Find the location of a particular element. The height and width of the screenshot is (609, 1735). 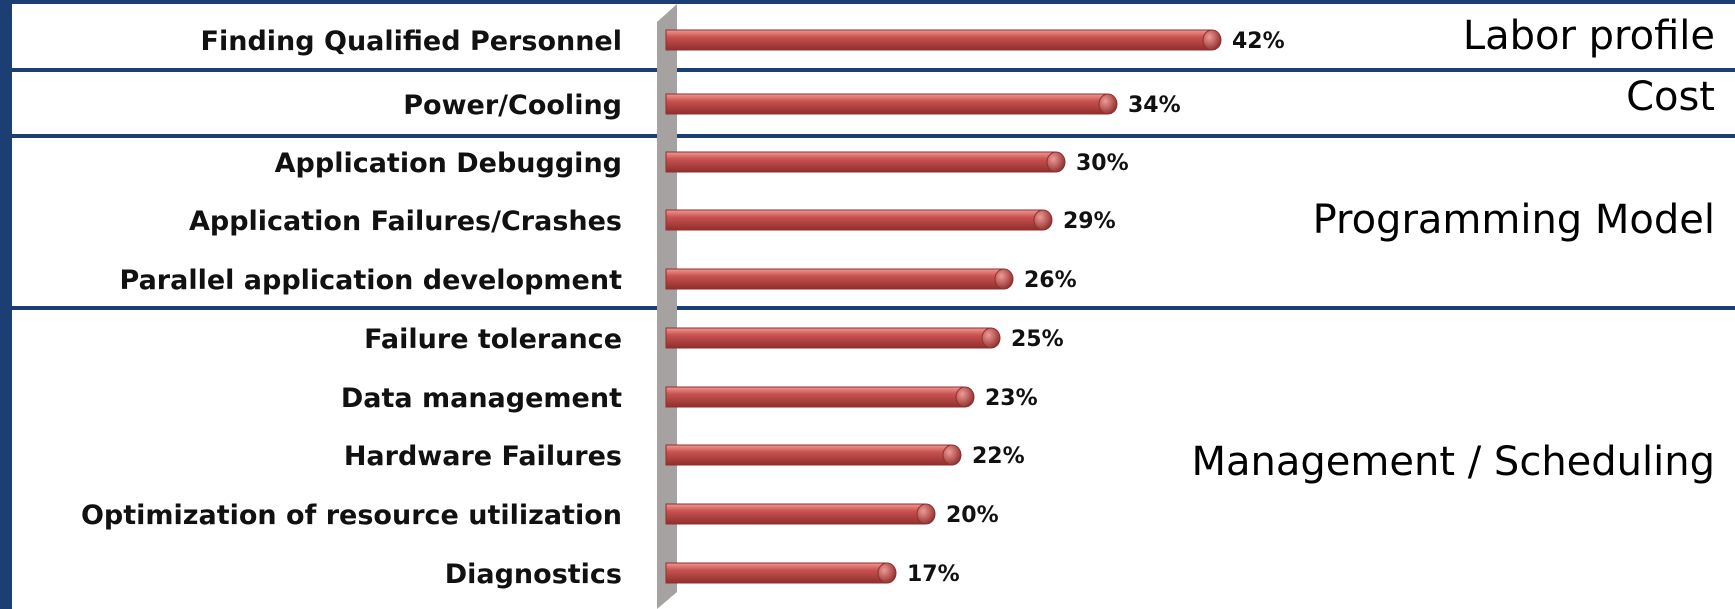

value-label-finding-qualified-personnel: 42% is located at coordinates (1258, 41).